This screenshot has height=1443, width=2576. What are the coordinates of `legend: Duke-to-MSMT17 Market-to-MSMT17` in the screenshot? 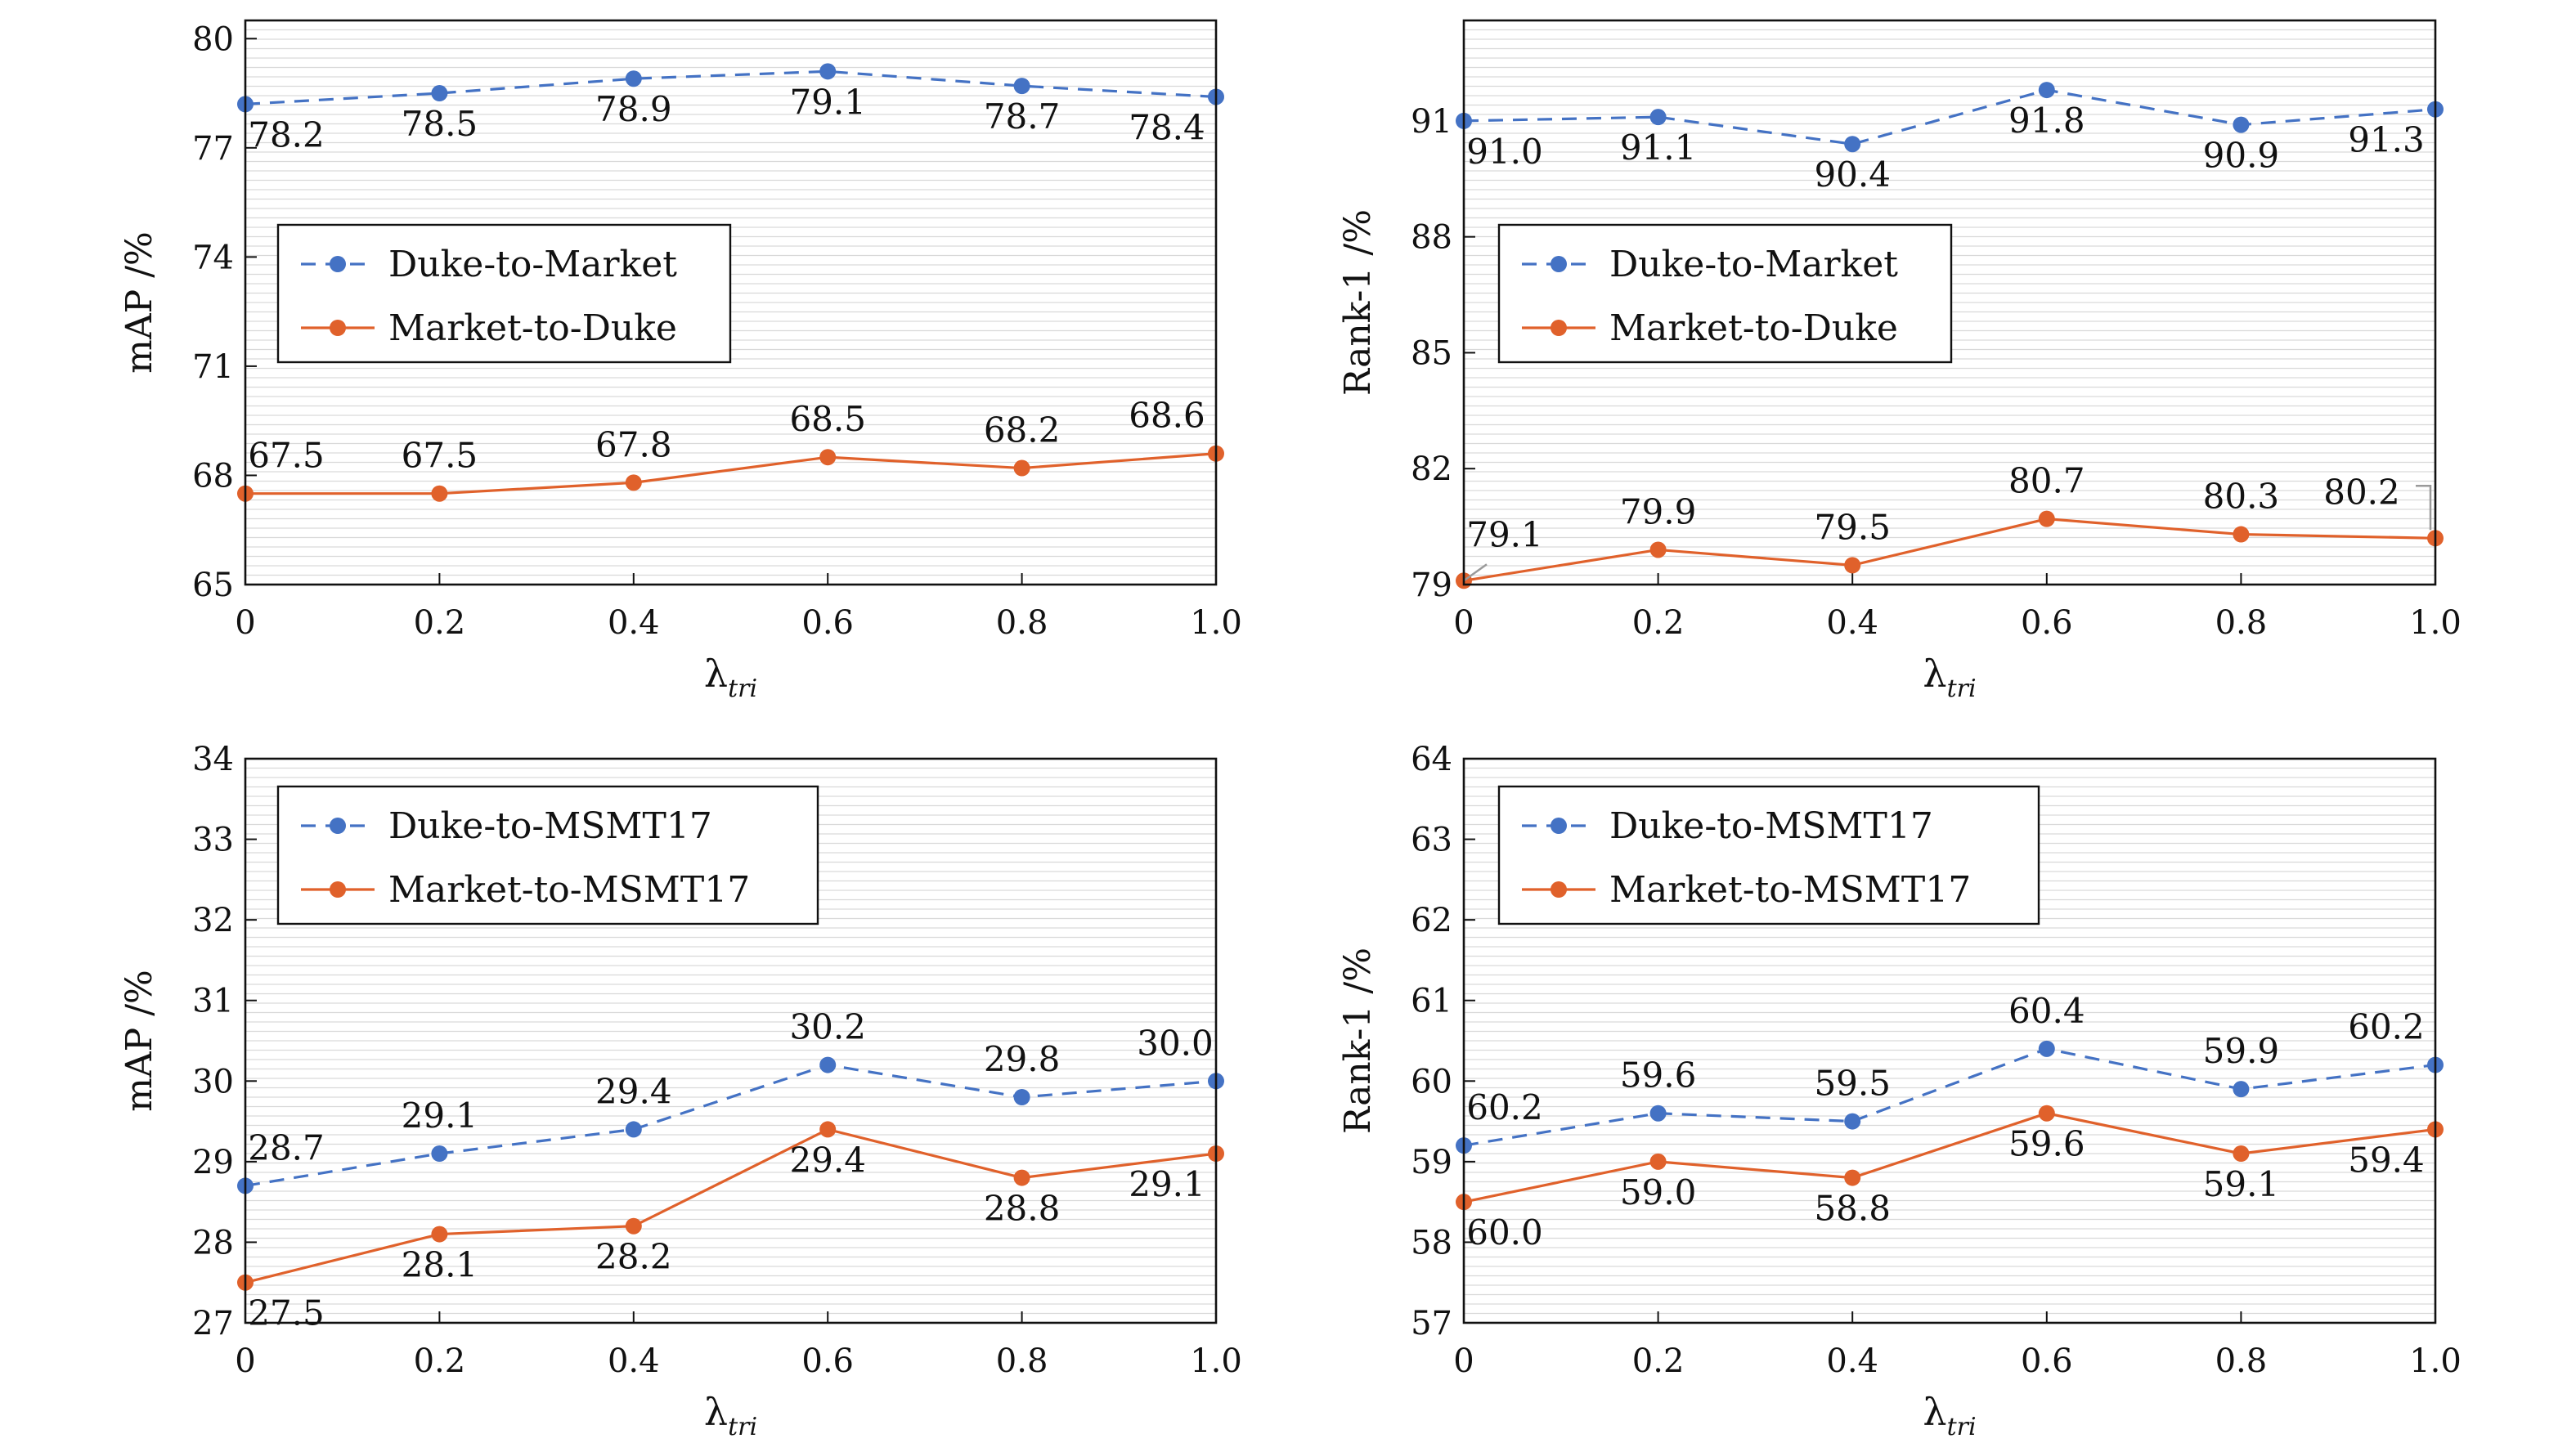 It's located at (1768, 855).